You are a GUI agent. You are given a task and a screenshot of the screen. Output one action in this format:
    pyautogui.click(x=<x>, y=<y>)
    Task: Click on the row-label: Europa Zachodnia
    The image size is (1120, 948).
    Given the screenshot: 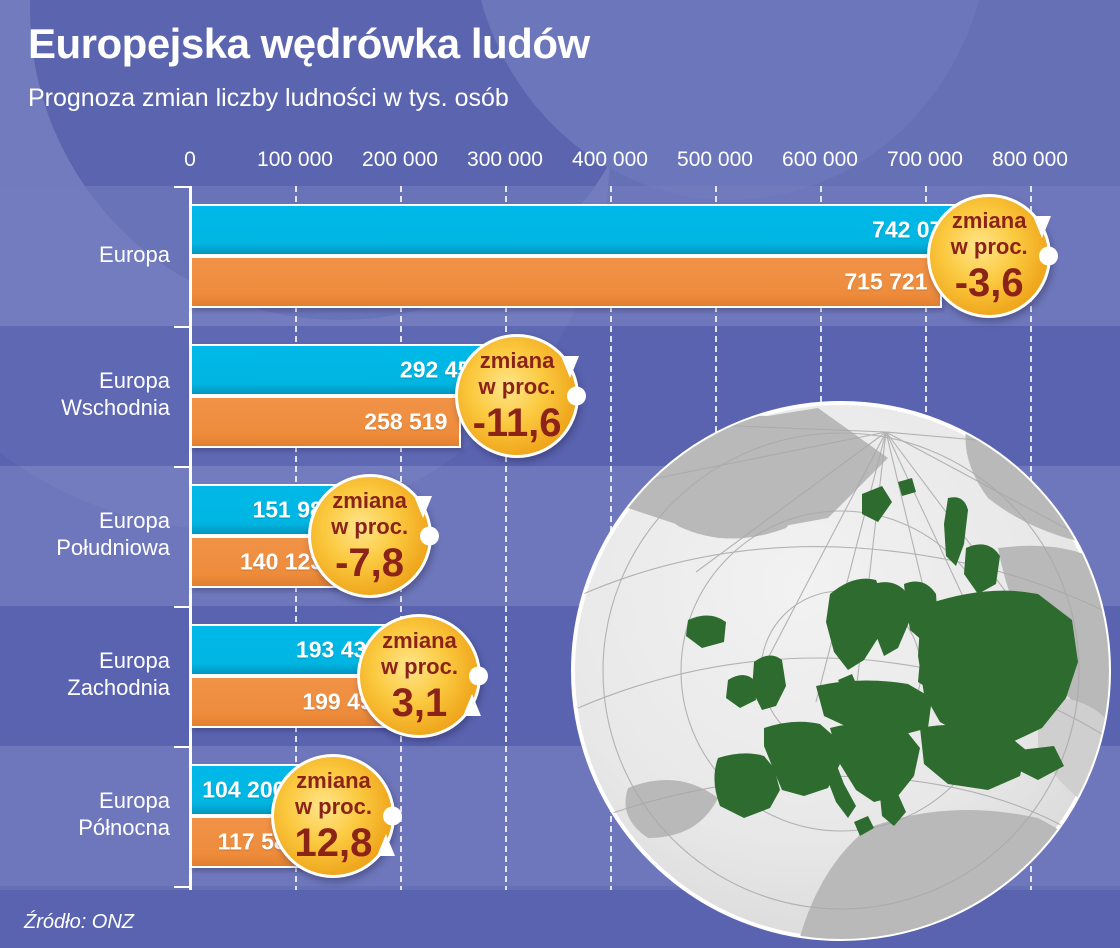 What is the action you would take?
    pyautogui.click(x=93, y=675)
    